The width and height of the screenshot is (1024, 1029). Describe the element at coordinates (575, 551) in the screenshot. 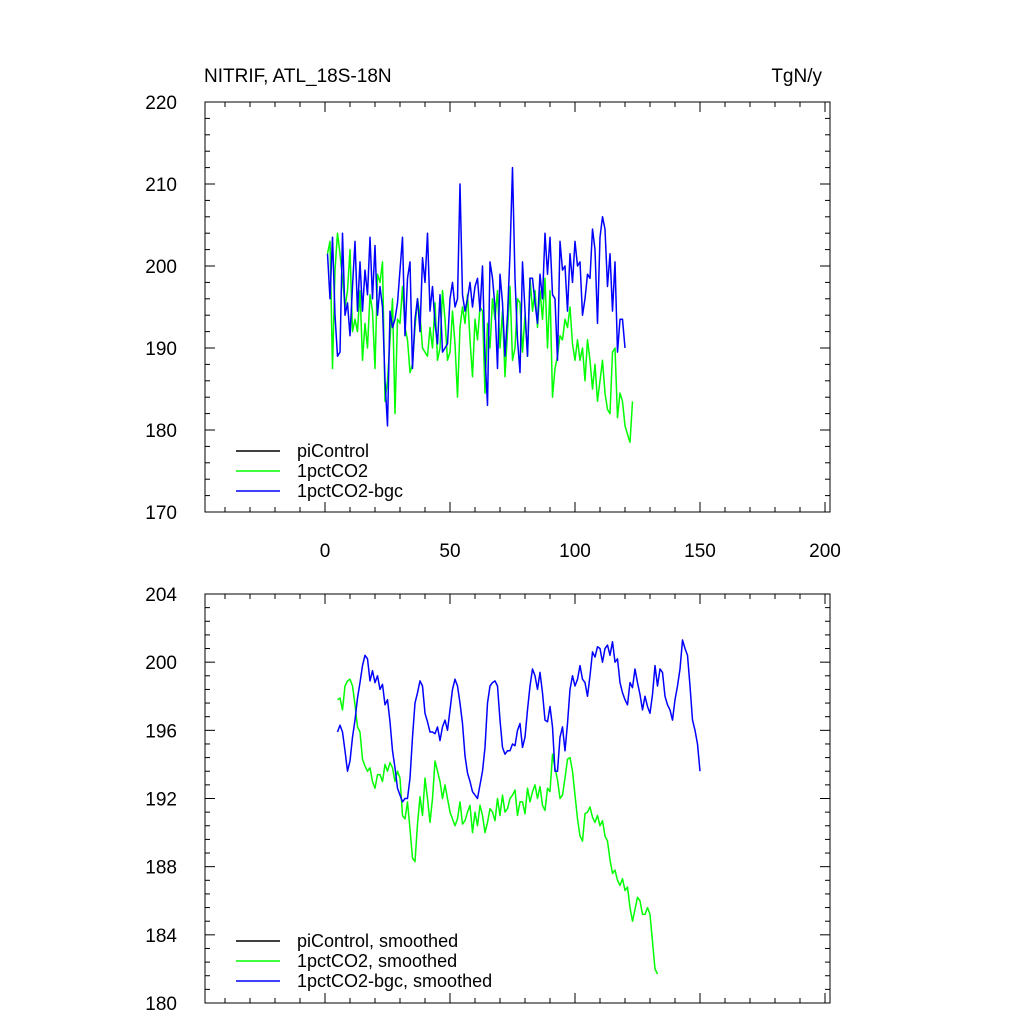

I see `x-tick-label: 100` at that location.